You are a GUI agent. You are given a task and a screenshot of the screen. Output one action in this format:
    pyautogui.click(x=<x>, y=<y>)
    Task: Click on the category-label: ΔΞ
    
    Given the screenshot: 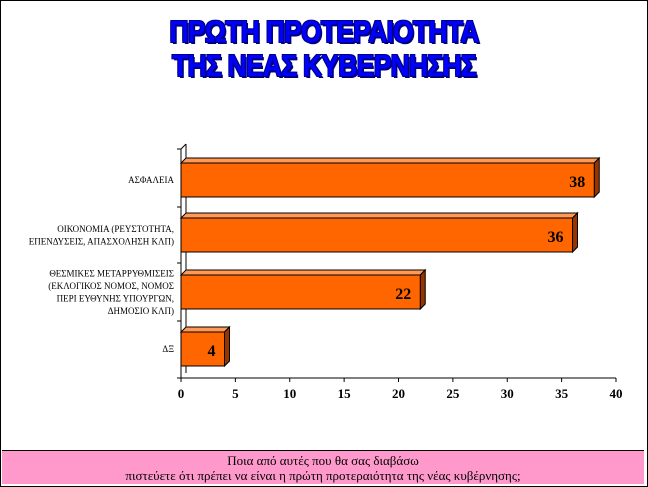 What is the action you would take?
    pyautogui.click(x=168, y=349)
    